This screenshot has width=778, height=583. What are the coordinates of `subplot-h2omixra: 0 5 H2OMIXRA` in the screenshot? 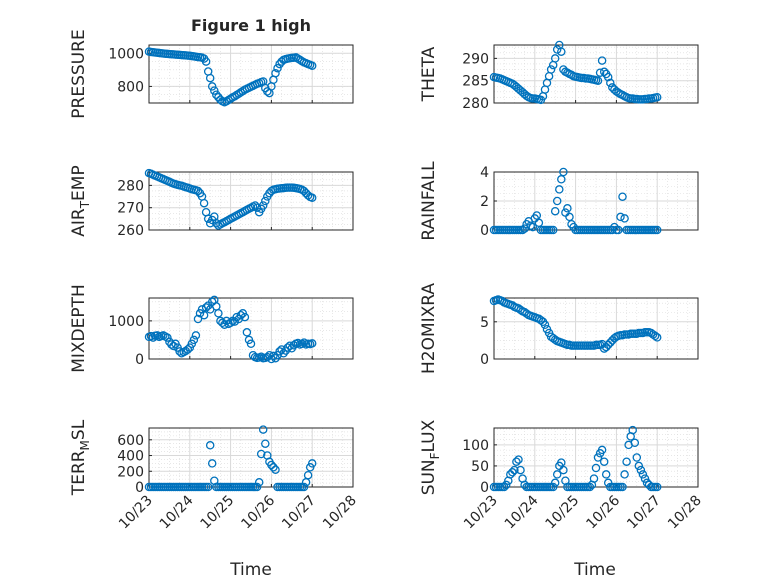 It's located at (559, 328).